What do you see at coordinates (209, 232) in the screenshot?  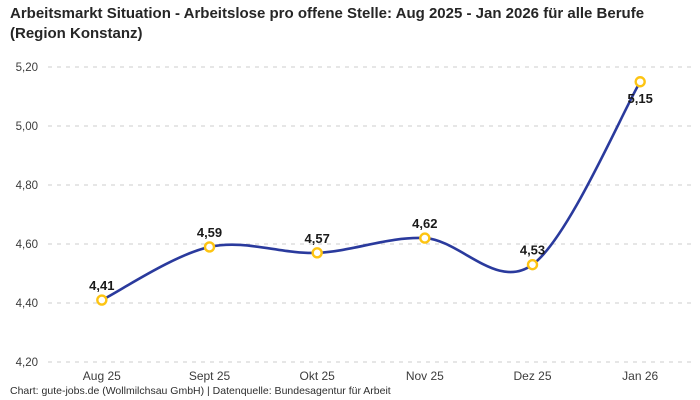 I see `data-point-label: 4,59` at bounding box center [209, 232].